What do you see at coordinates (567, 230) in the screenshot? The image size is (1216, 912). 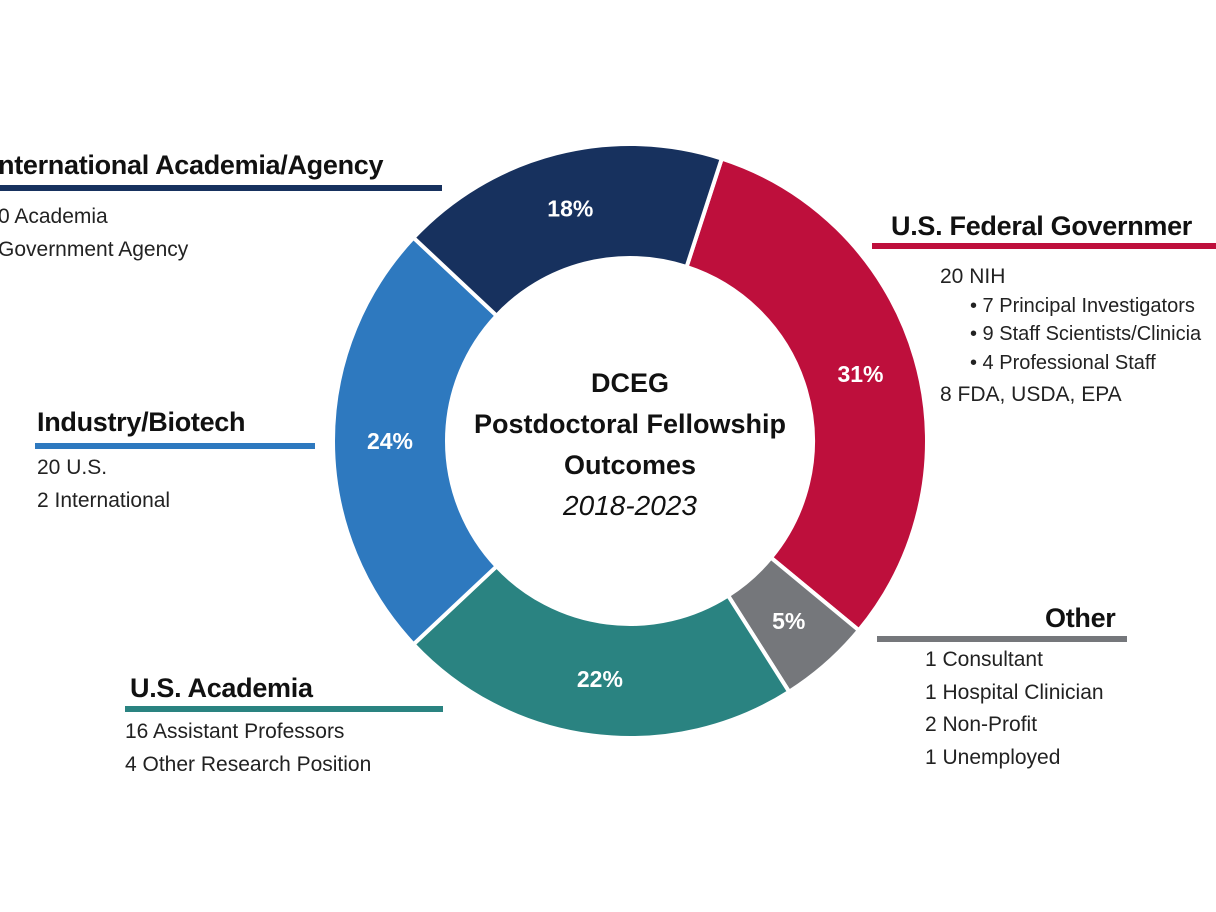 I see `slice-international-academia-agency` at bounding box center [567, 230].